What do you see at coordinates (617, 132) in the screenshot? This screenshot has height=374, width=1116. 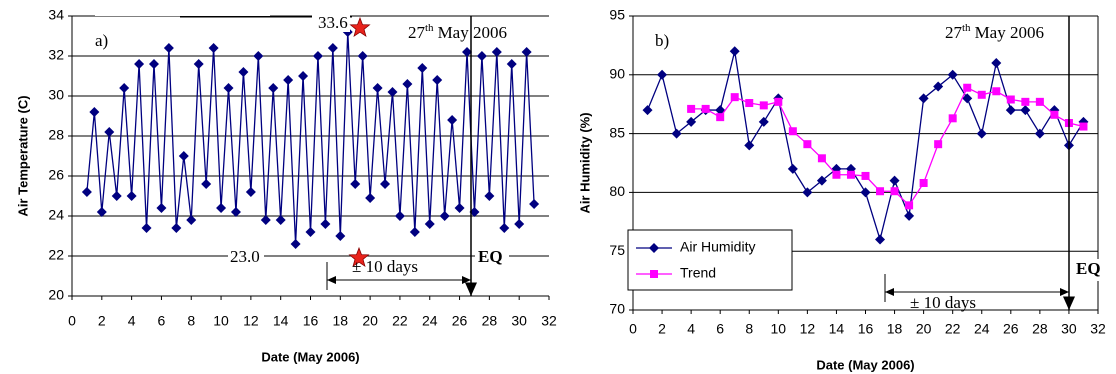 I see `y-tick-label: 85` at bounding box center [617, 132].